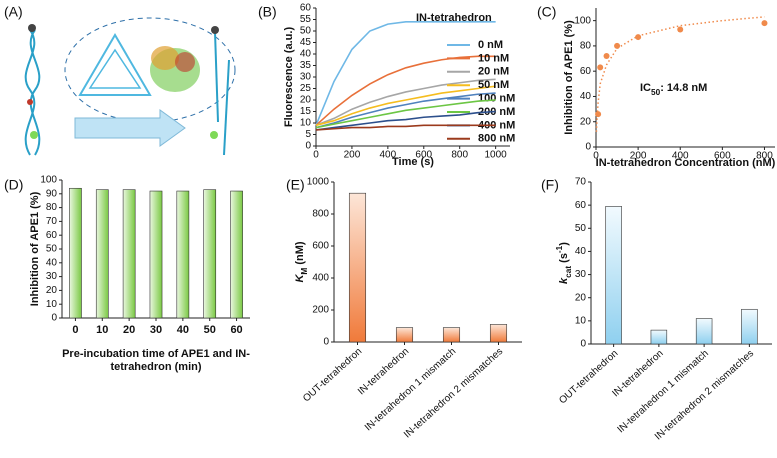  I want to click on y-tick-label: 90, so click(52, 193).